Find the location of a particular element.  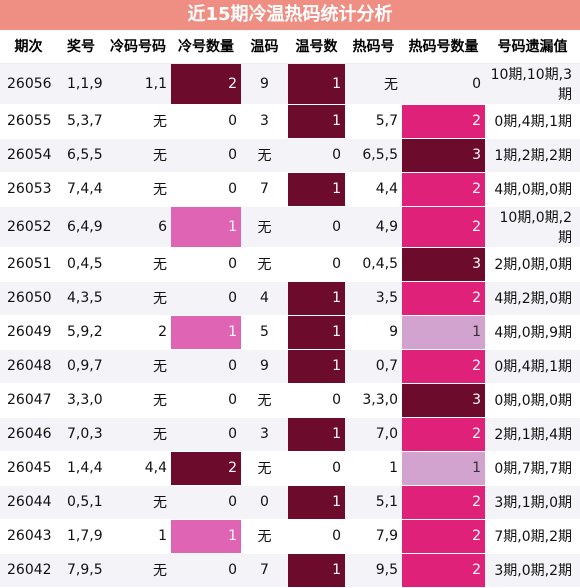

table-row: 26043 1,7,9 1 1 无 0 7,9 2 7期,0期,2期 is located at coordinates (290, 536).